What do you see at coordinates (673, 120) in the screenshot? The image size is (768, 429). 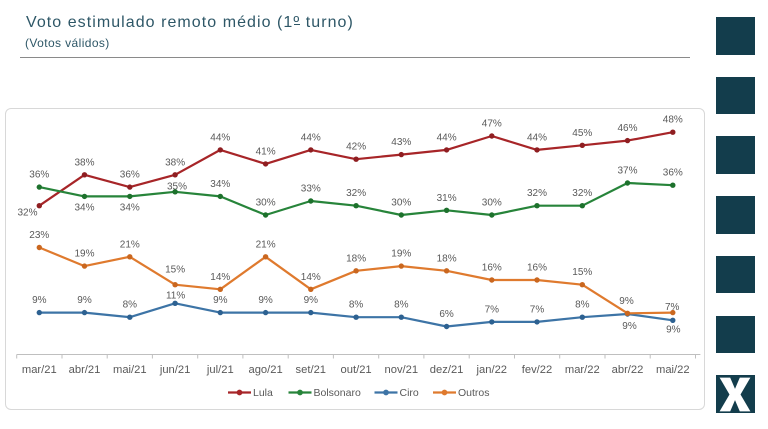 I see `svg-text: 48%` at bounding box center [673, 120].